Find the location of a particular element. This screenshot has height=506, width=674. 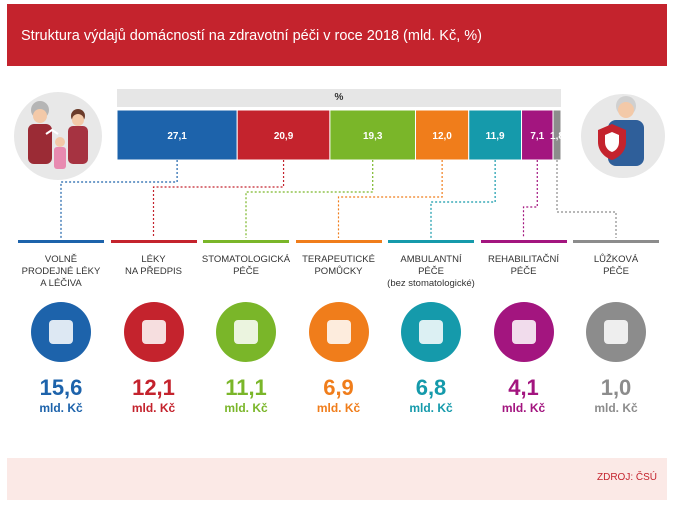

category-card: VOLNĚ PRODEJNÉ LÉKY A LÉČIVA 15,6 mld. Kč is located at coordinates (61, 328).